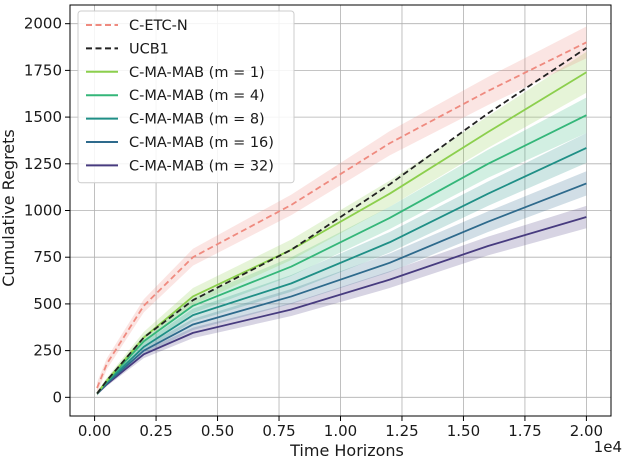  Describe the element at coordinates (158, 26) in the screenshot. I see `legend-label: C-ETC-N` at that location.